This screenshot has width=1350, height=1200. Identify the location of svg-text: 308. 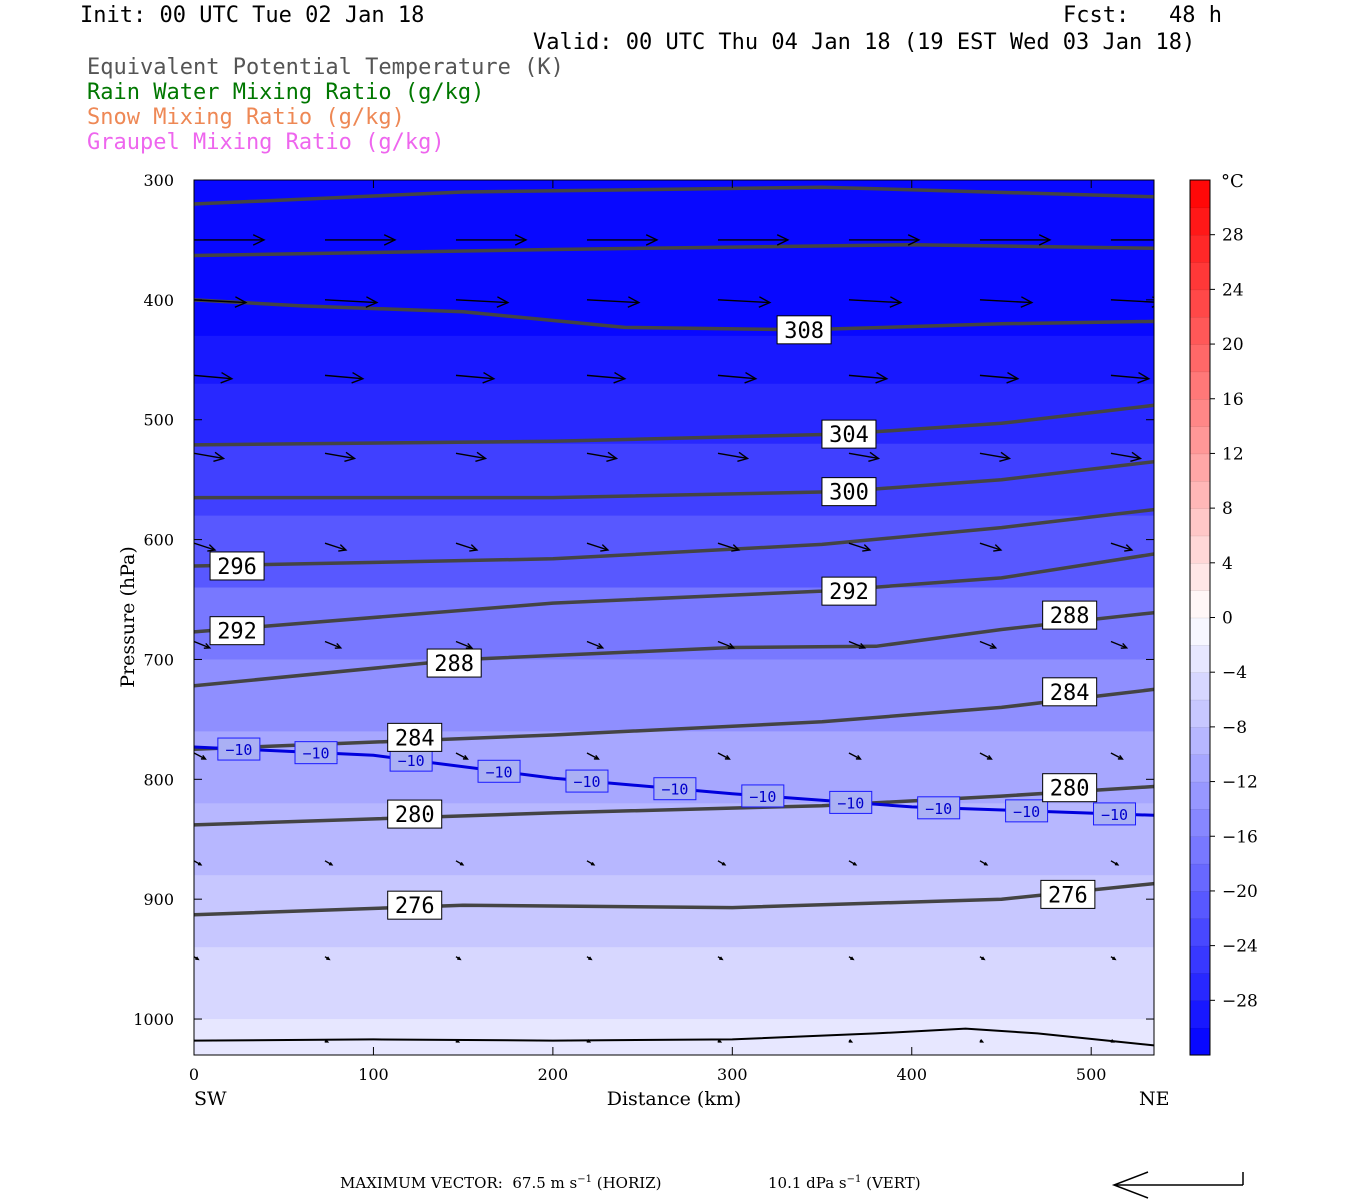
(804, 331).